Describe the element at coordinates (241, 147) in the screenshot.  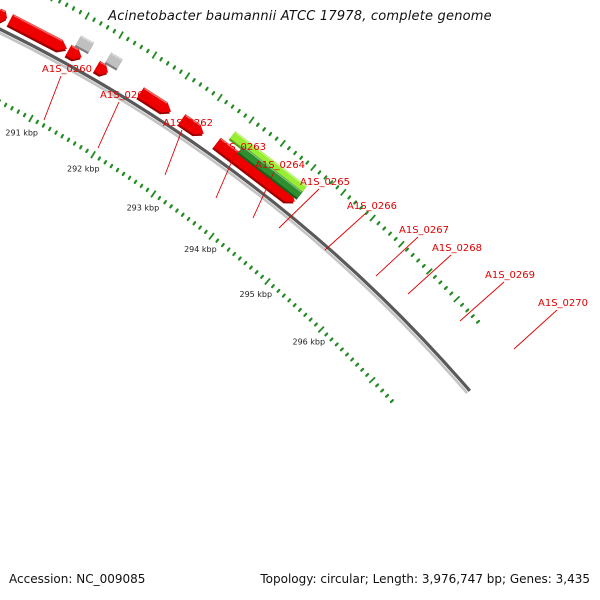
I see `gene-label: A1S_0263` at that location.